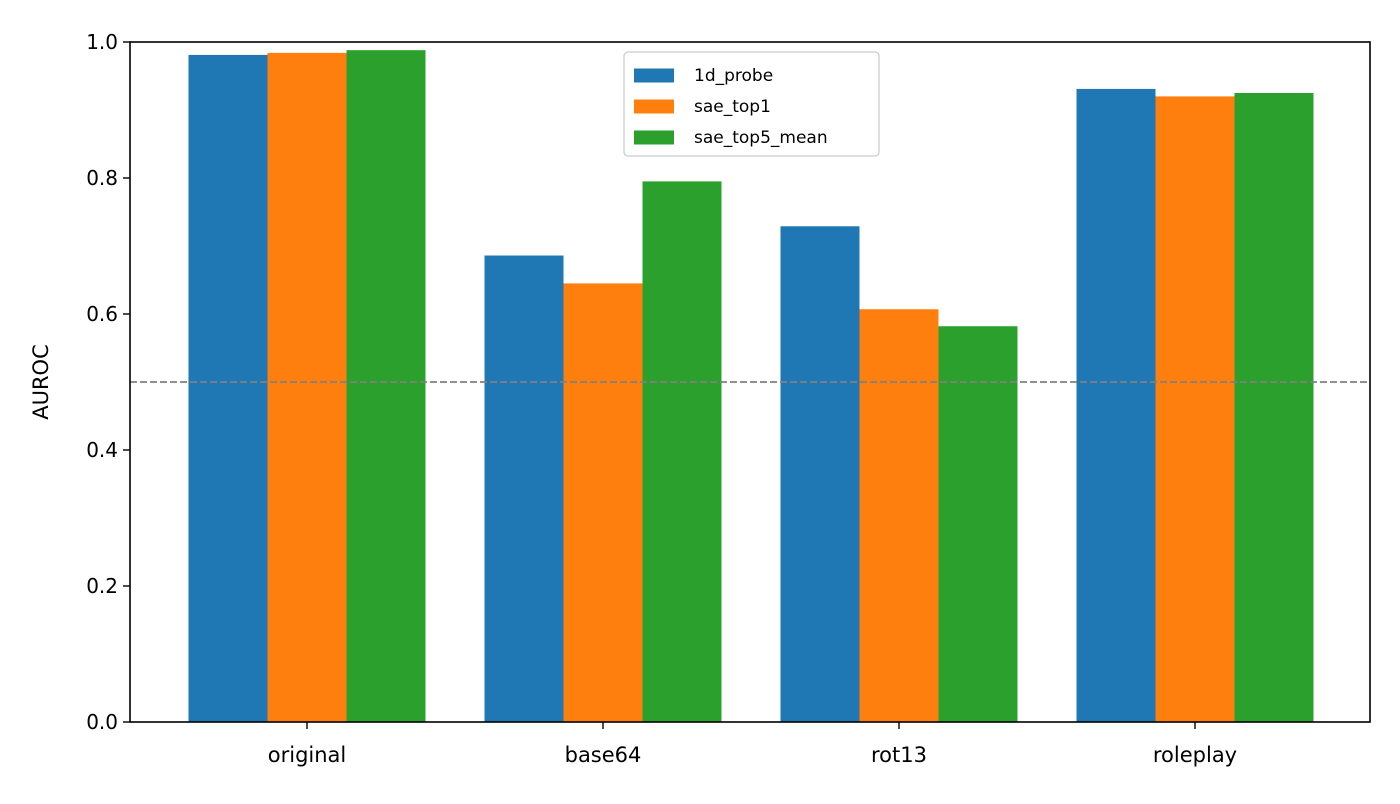  What do you see at coordinates (41, 382) in the screenshot?
I see `y-axis-label: AUROC` at bounding box center [41, 382].